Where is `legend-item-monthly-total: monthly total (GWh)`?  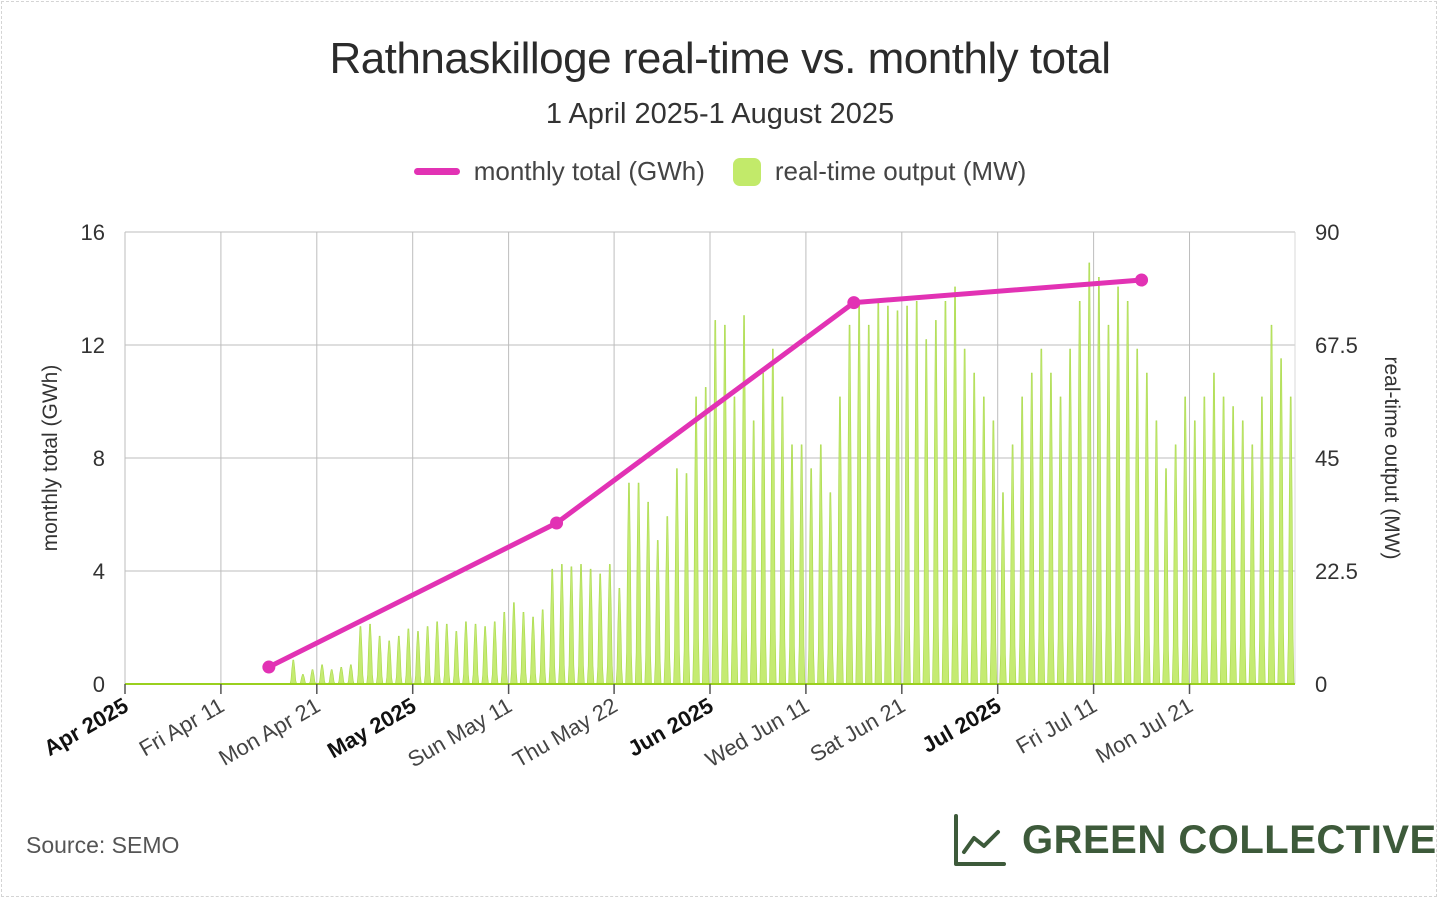 legend-item-monthly-total: monthly total (GWh) is located at coordinates (559, 171).